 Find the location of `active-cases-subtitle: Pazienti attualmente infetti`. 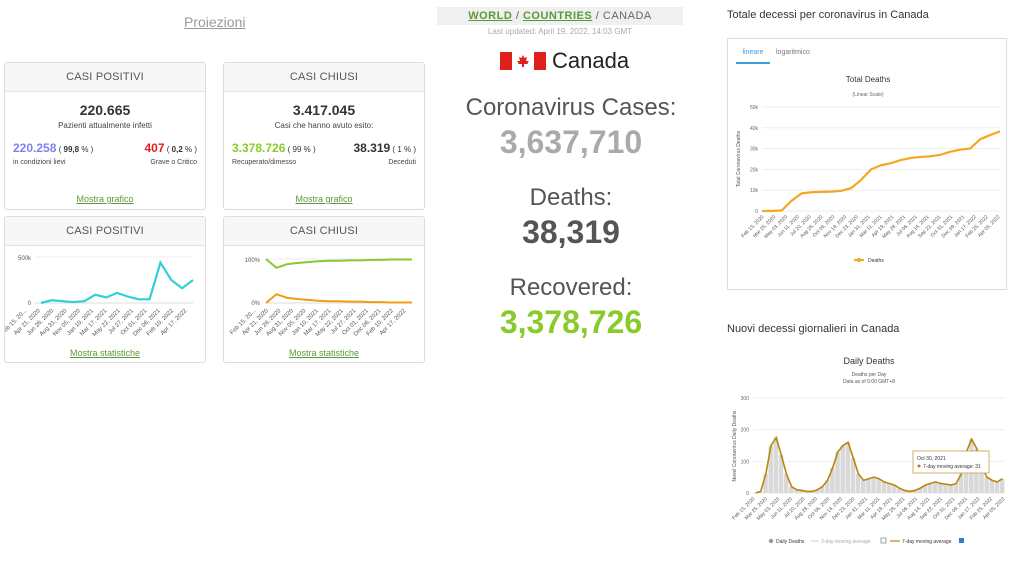

active-cases-subtitle: Pazienti attualmente infetti is located at coordinates (105, 125).